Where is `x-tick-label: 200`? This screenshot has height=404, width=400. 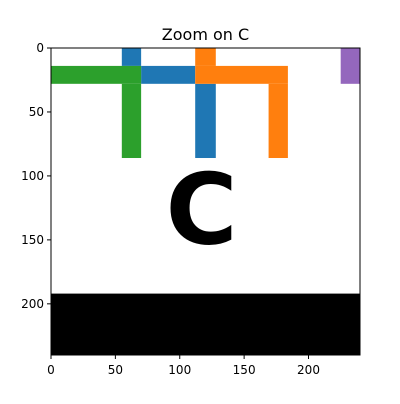
x-tick-label: 200 is located at coordinates (308, 370).